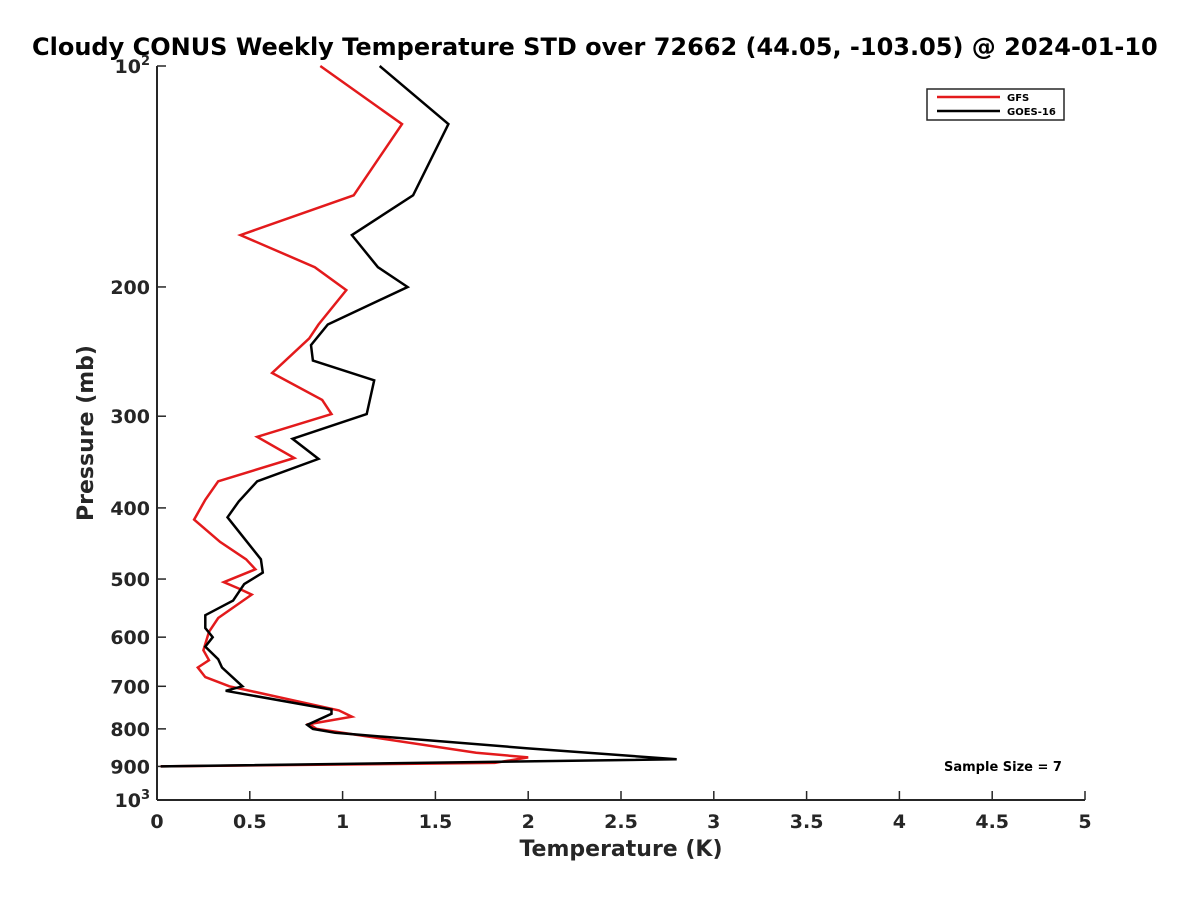  I want to click on x-tick-label: 3.5, so click(807, 822).